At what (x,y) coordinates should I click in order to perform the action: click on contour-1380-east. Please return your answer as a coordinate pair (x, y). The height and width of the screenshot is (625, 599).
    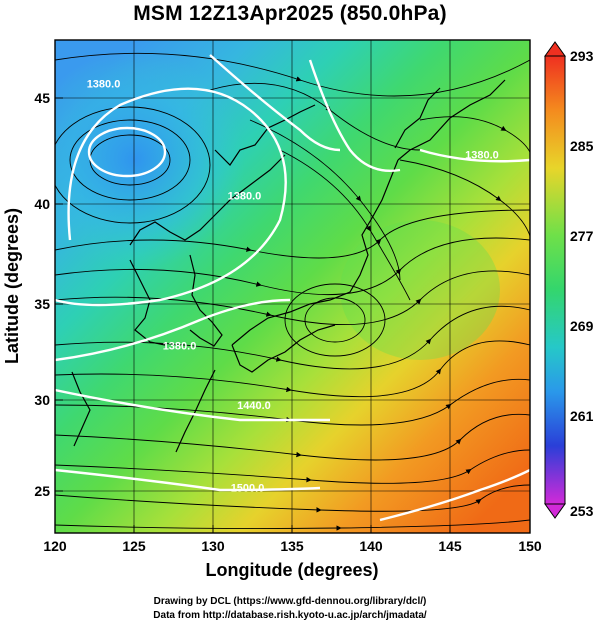
    Looking at the image, I should click on (474, 155).